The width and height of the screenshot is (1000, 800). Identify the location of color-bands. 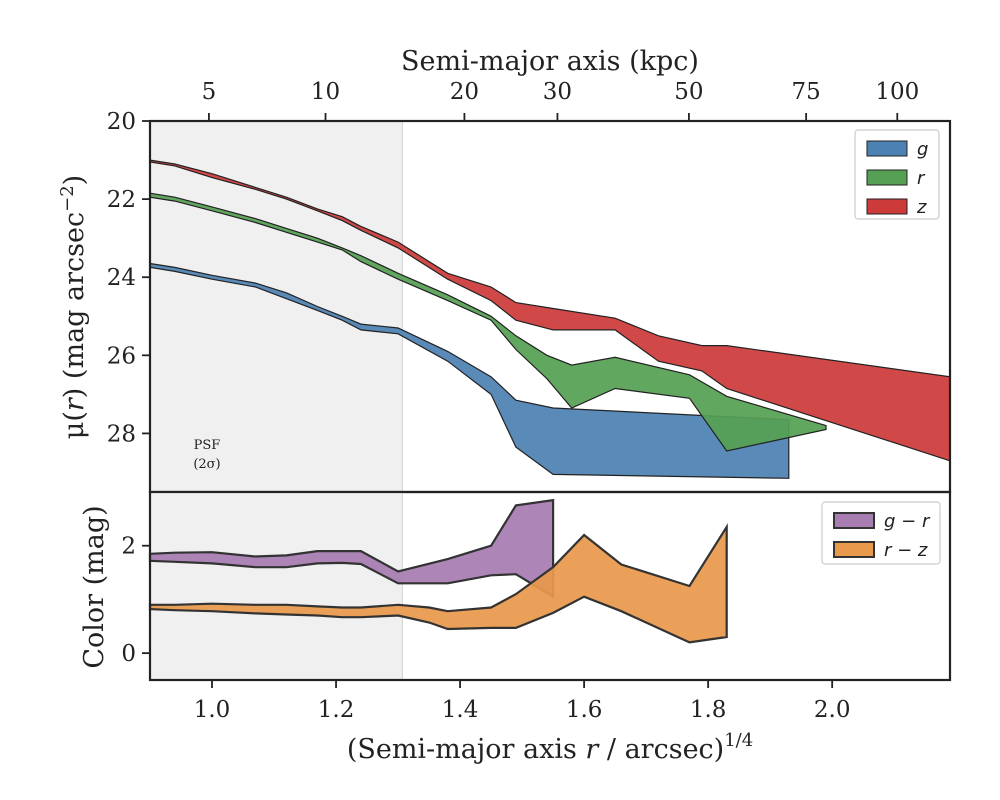
(438, 571).